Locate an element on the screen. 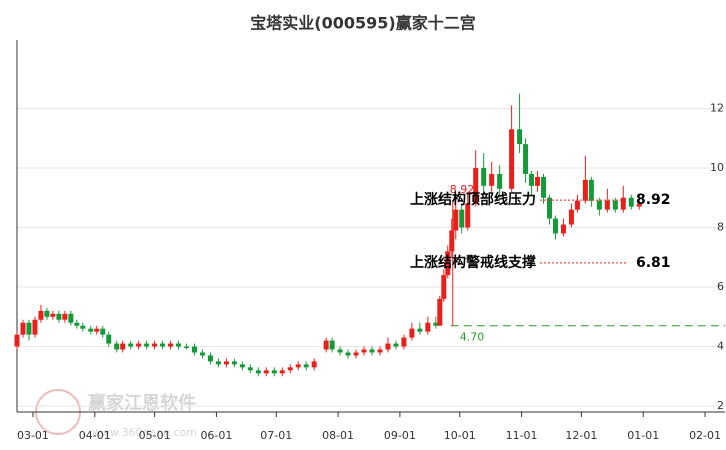  x-tick-label: 05-01 is located at coordinates (155, 435).